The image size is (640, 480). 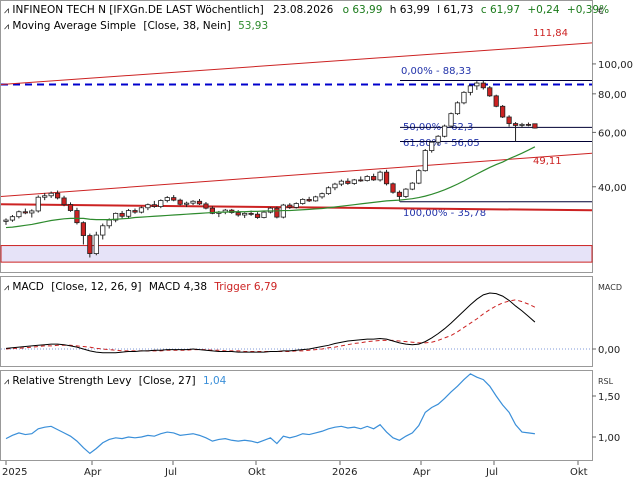 What do you see at coordinates (257, 472) in the screenshot?
I see `time-tick-label: Okt` at bounding box center [257, 472].